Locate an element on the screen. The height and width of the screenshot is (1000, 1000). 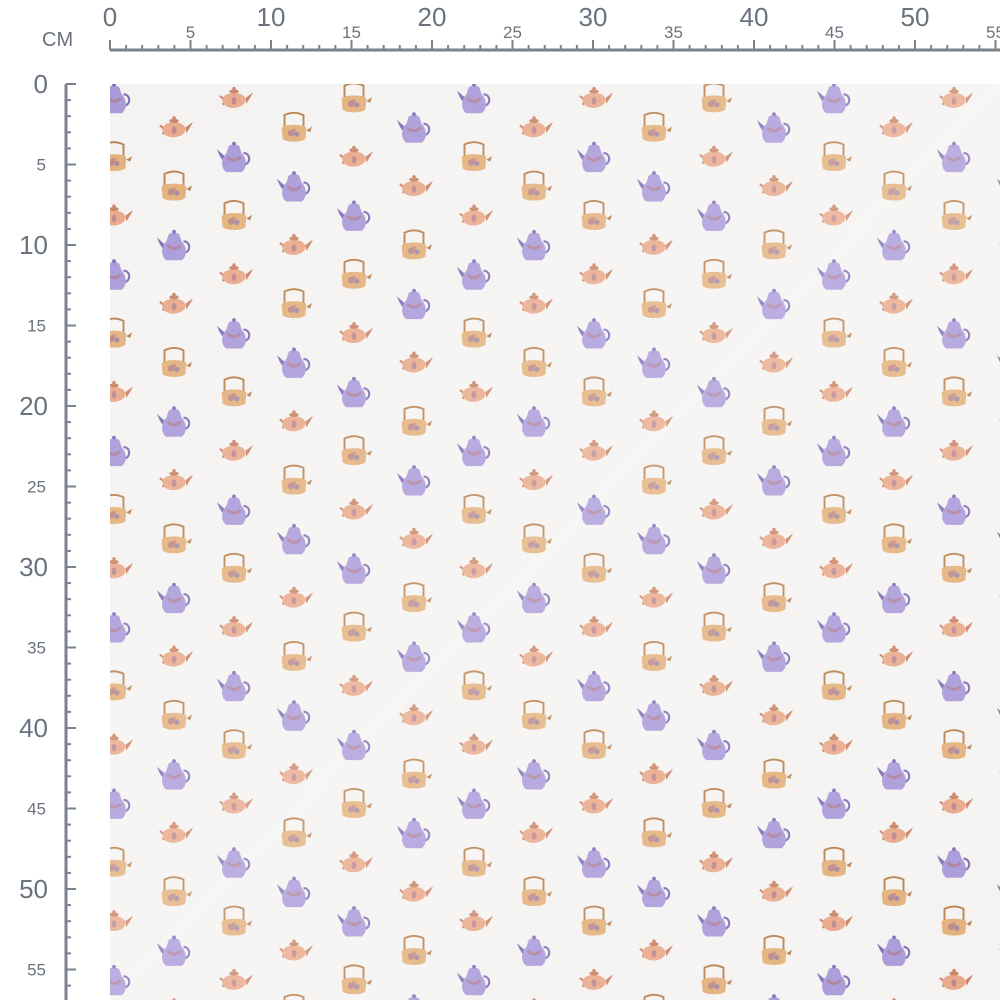
top-ruler-label: 30 is located at coordinates (593, 17).